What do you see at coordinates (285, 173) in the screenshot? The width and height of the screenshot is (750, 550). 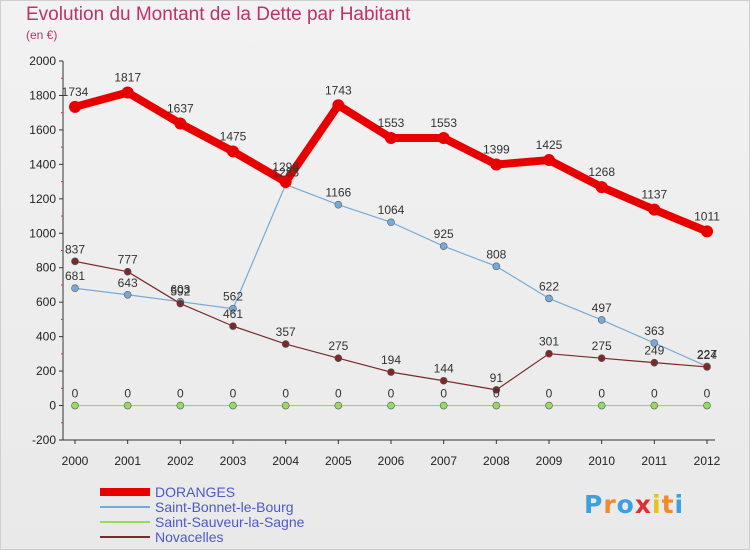 I see `data-label: 1283` at bounding box center [285, 173].